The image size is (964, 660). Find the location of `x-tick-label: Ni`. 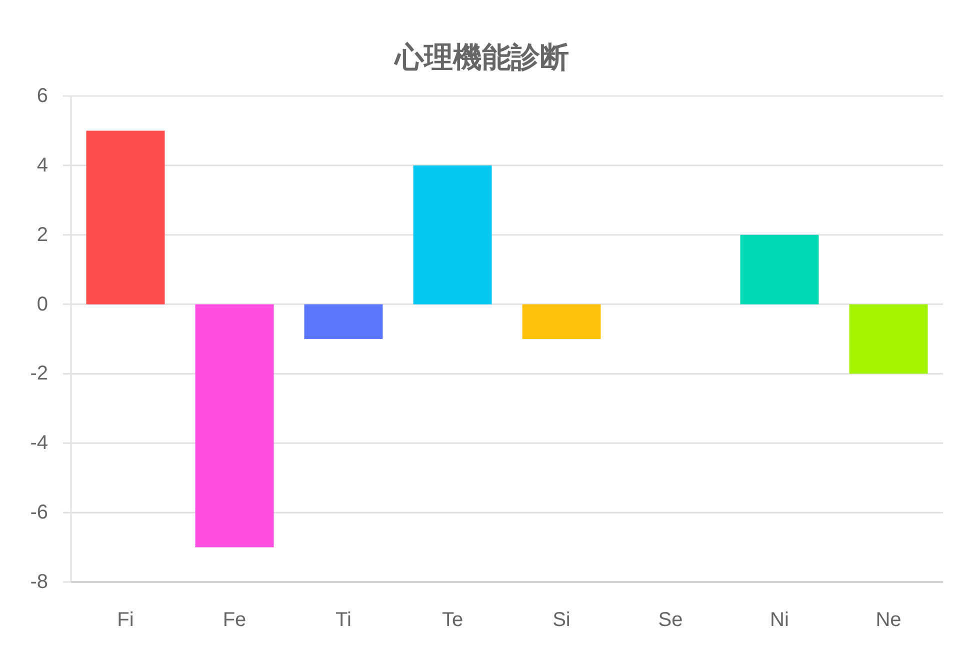

x-tick-label: Ni is located at coordinates (779, 620).